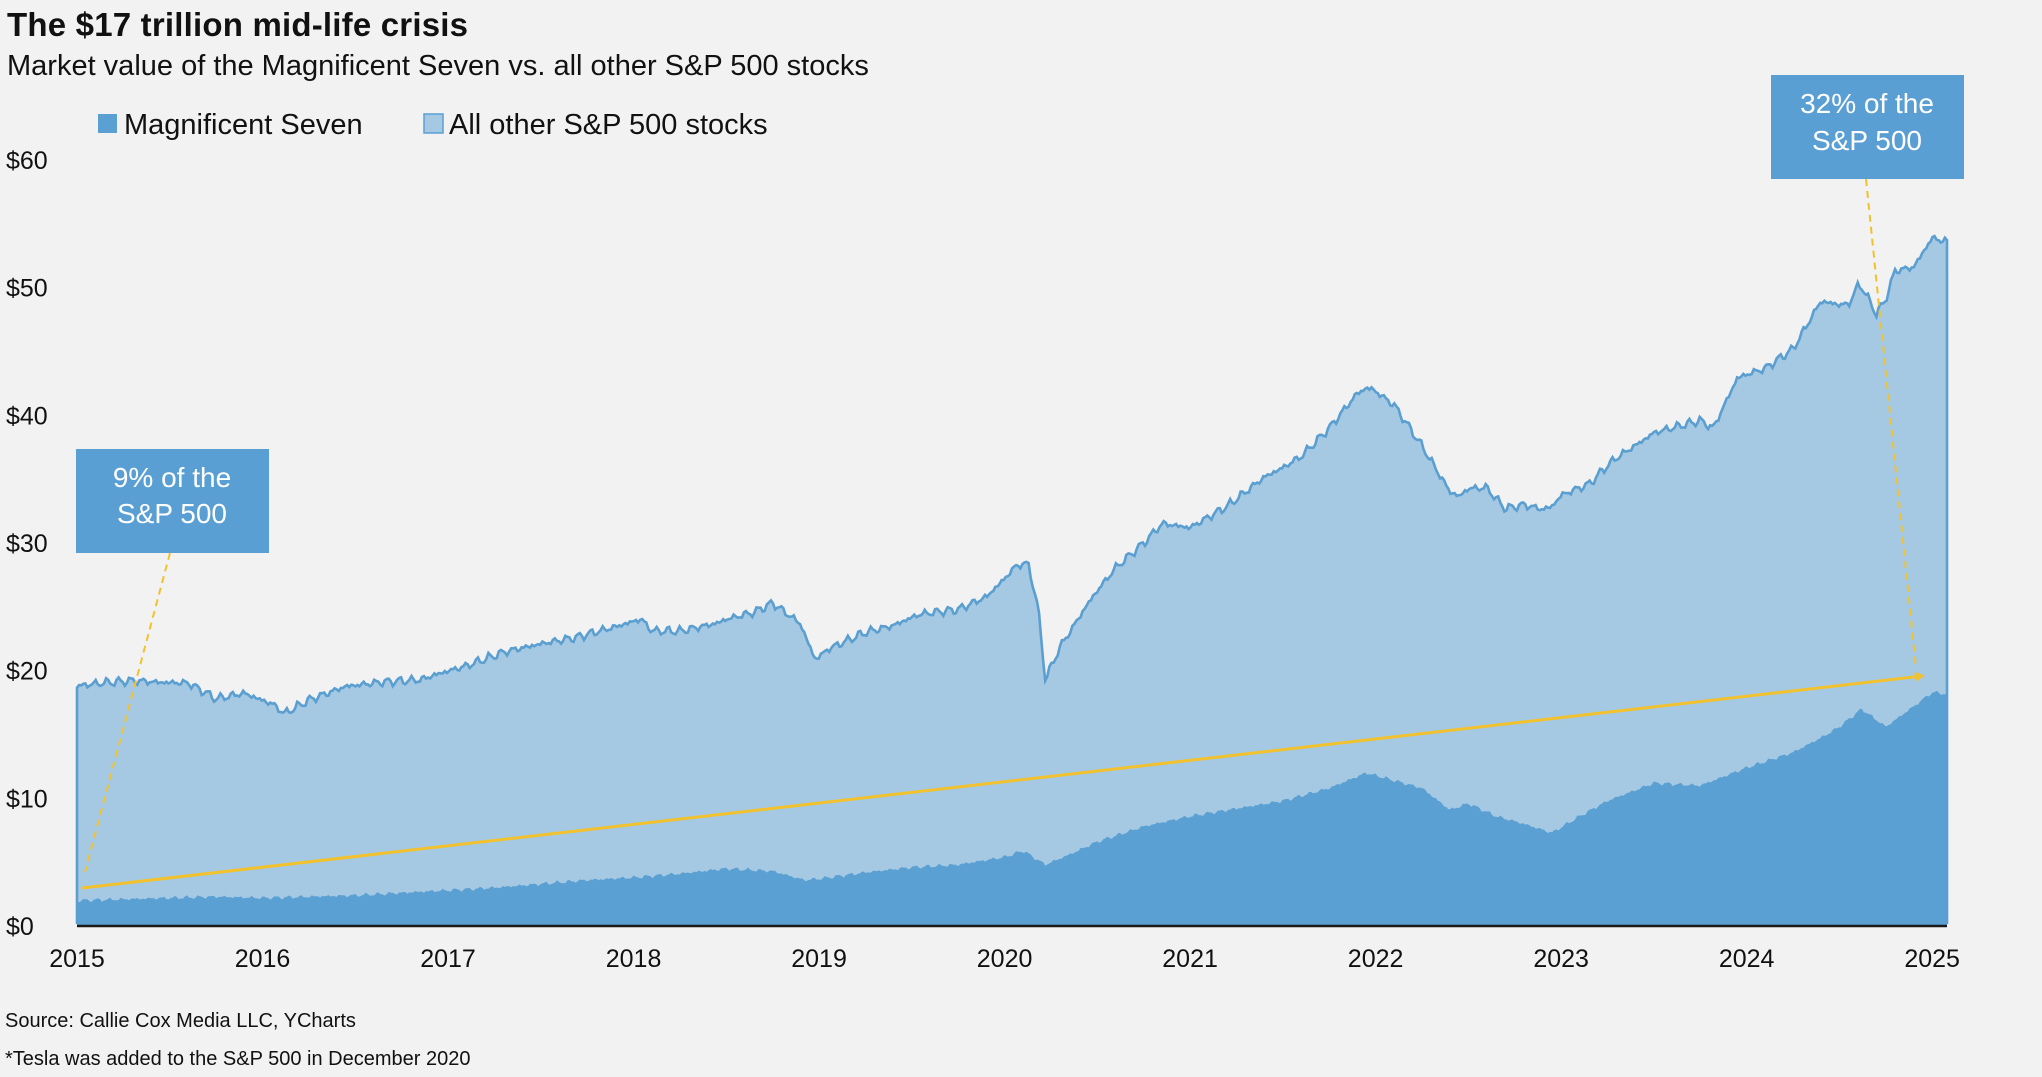 The width and height of the screenshot is (2042, 1077). Describe the element at coordinates (238, 24) in the screenshot. I see `chart-title: The $17 trillion mid-life crisis` at that location.